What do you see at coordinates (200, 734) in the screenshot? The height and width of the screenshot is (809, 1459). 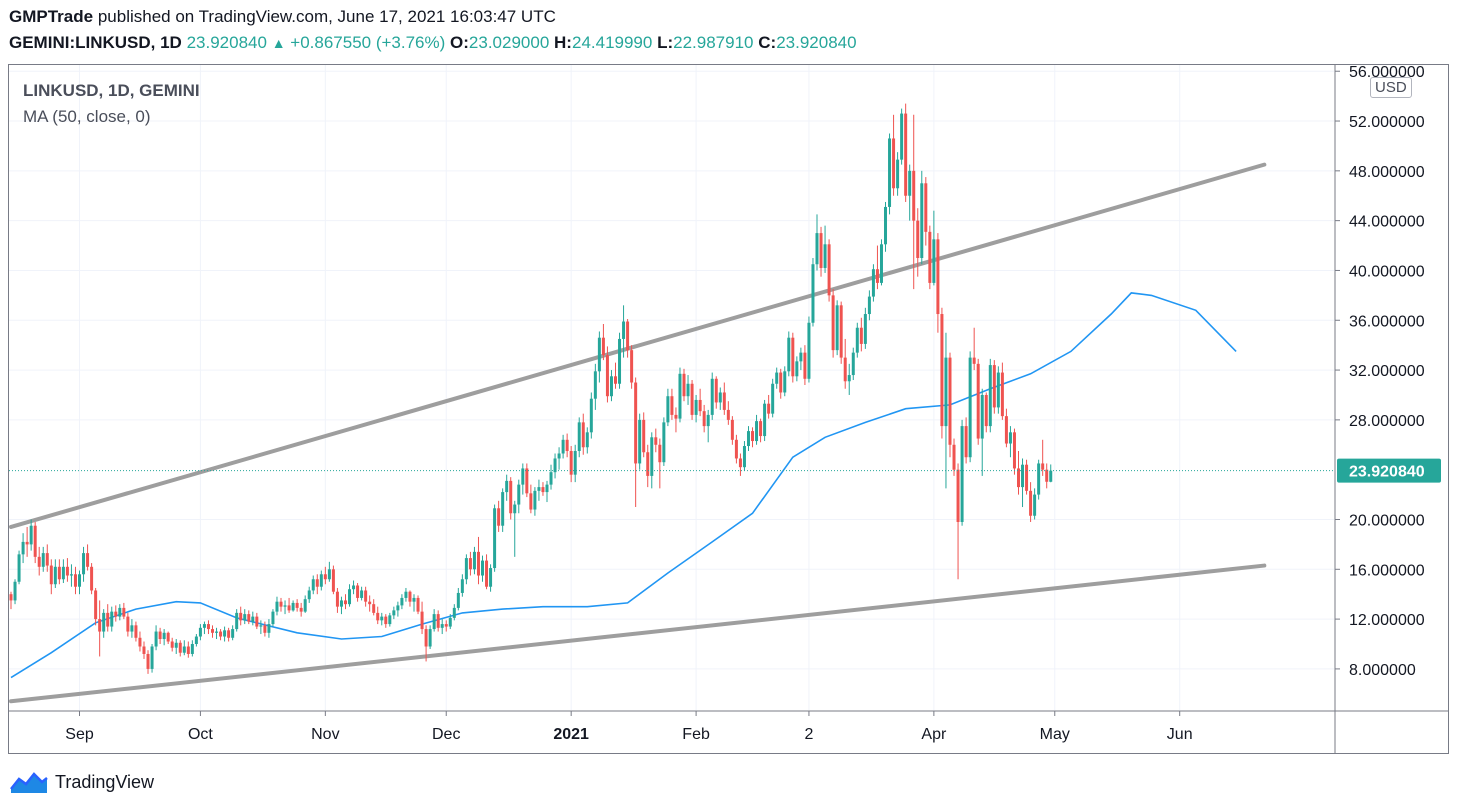 I see `x-tick-label: Oct` at bounding box center [200, 734].